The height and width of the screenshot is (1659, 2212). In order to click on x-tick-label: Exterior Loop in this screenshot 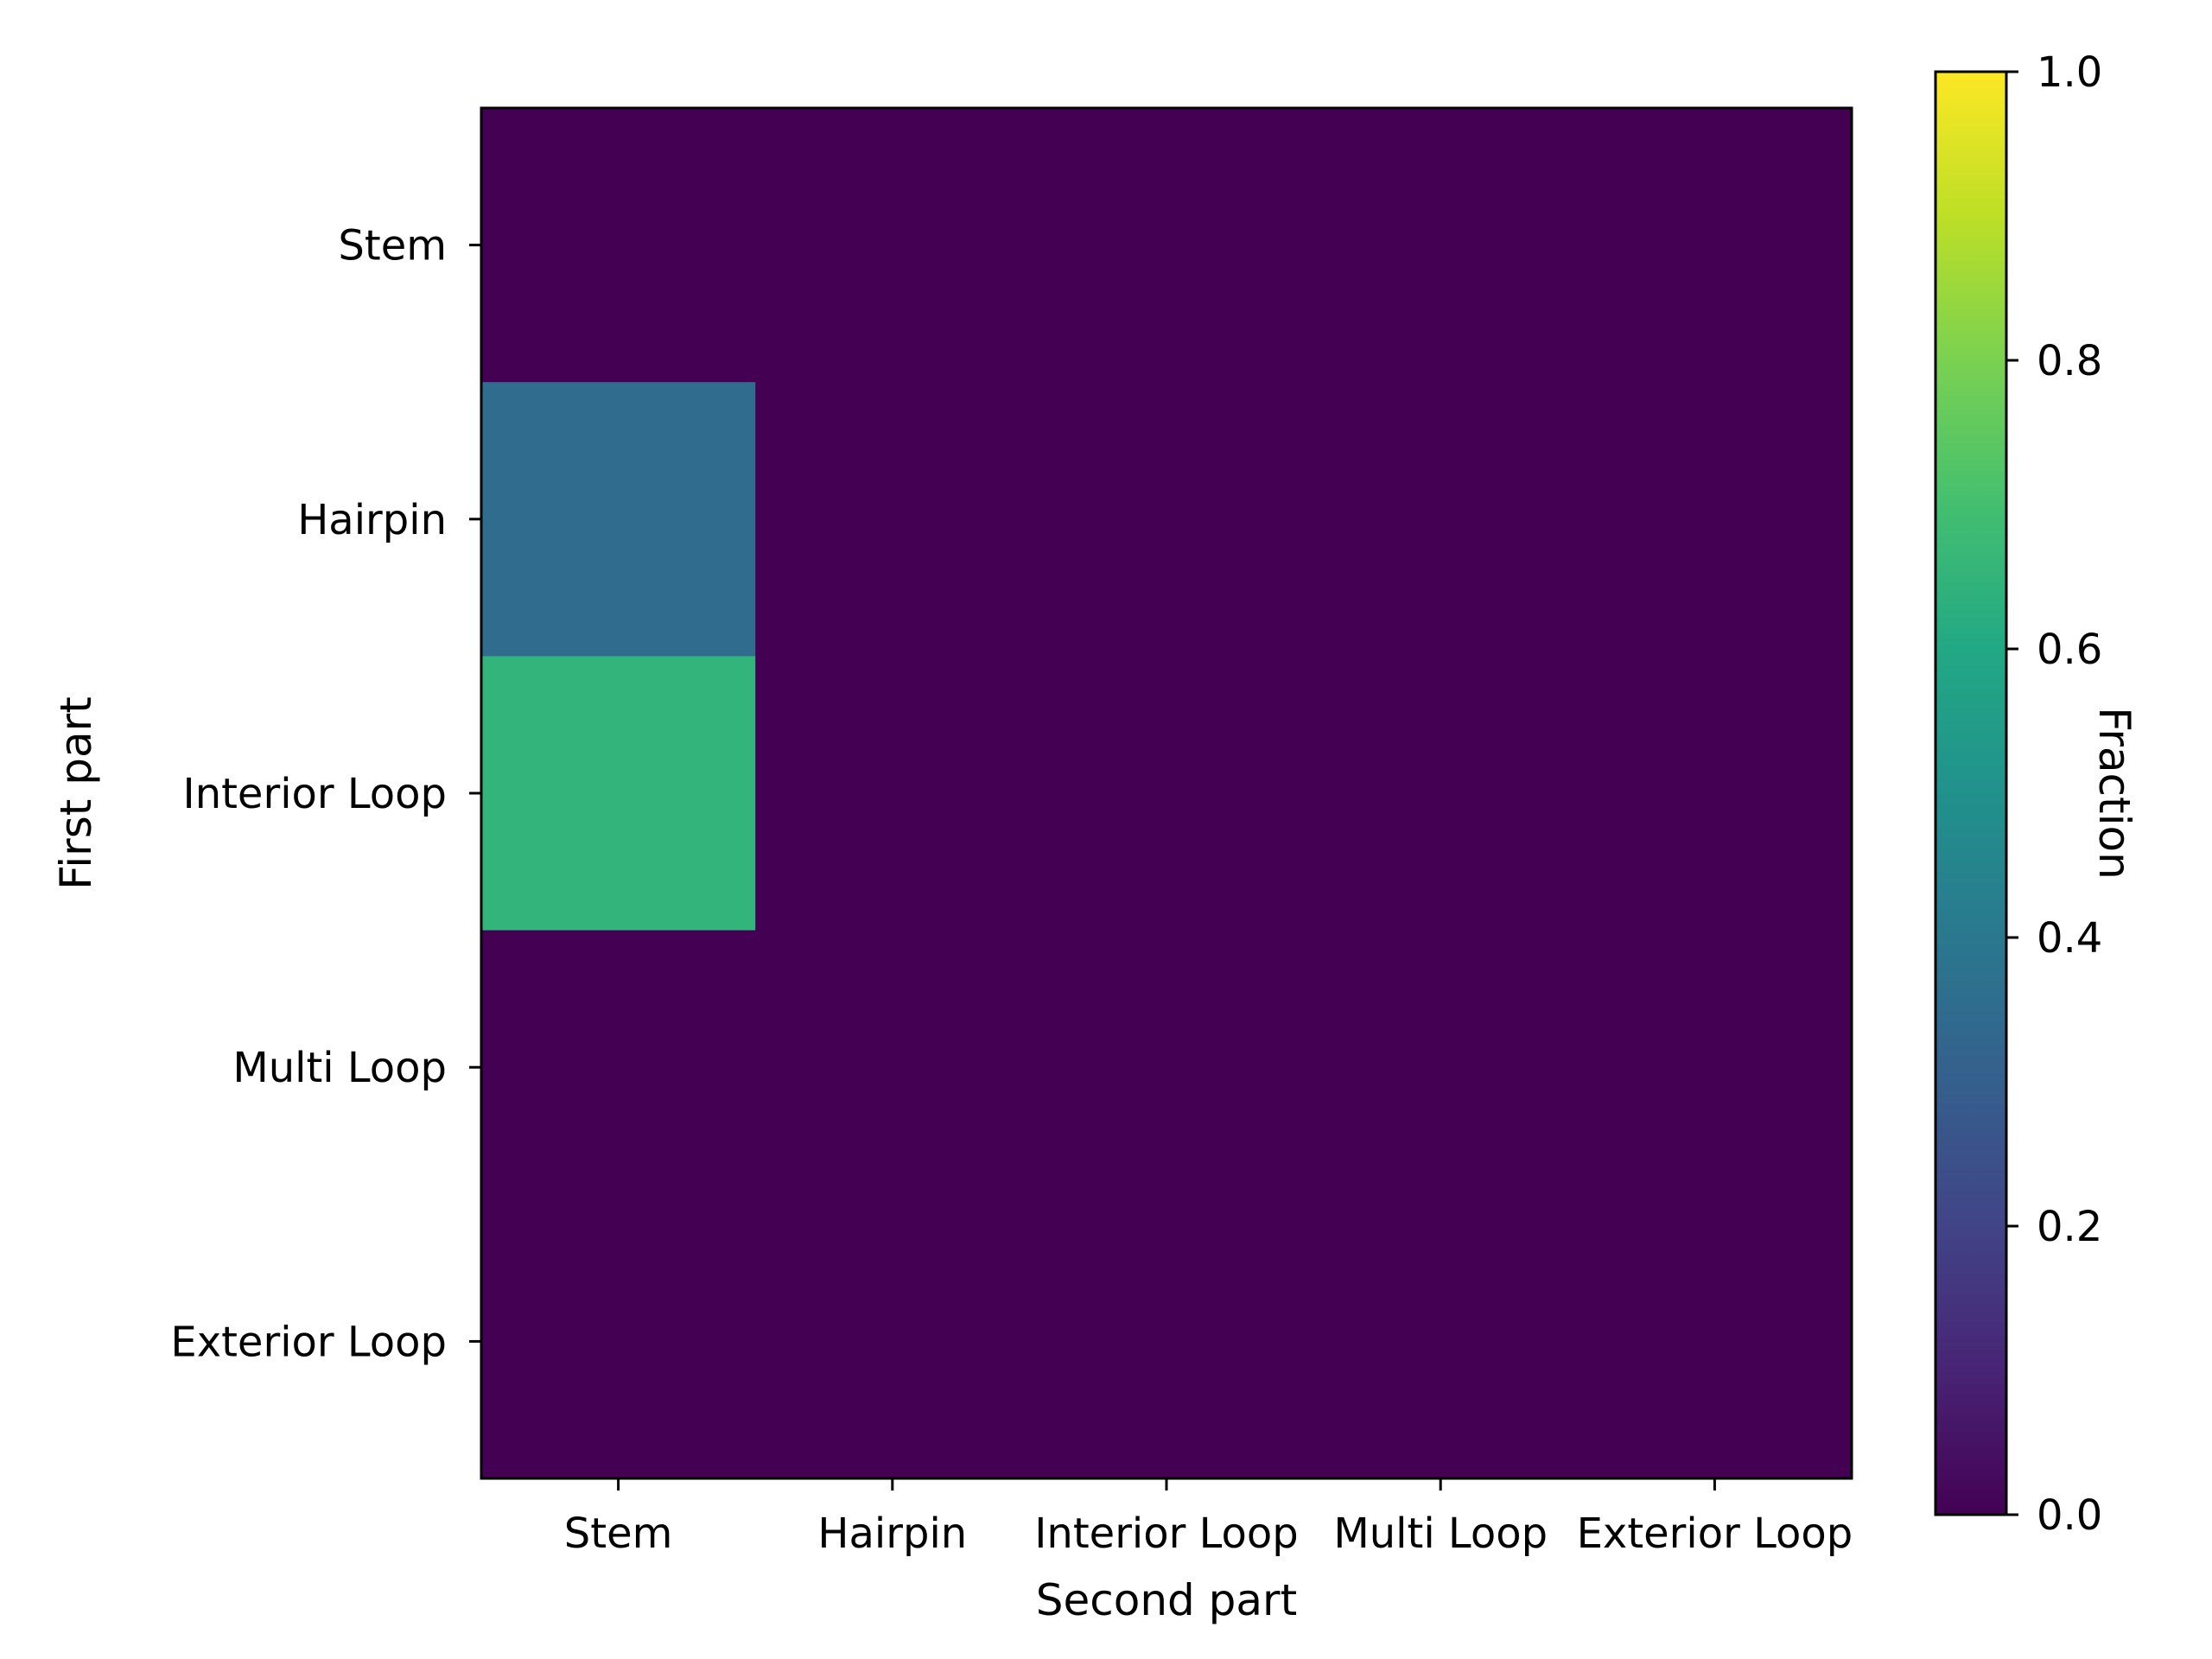, I will do `click(1715, 1534)`.